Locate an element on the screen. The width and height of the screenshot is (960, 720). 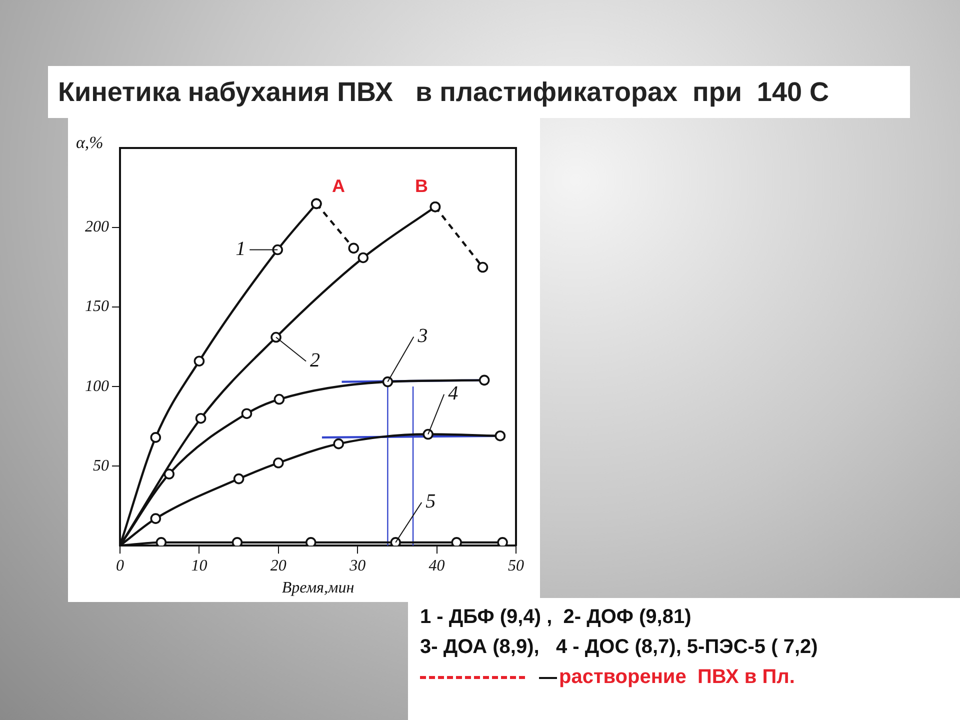
y-axis-title: α,% is located at coordinates (90, 142).